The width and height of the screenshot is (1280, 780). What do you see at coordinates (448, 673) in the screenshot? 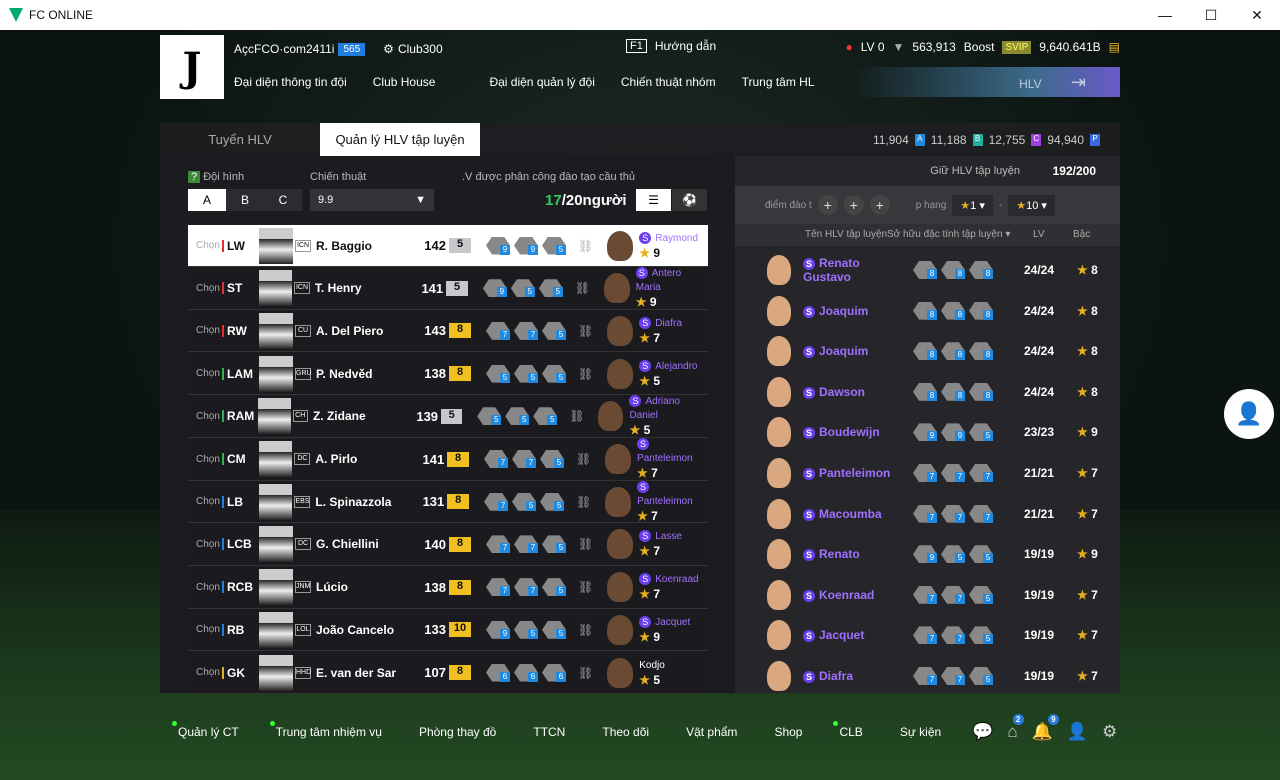
I see `player-row: Chọn GK HHD E. van der Sar 107 8 6 6 6 ⛓ Kodjo ★ 5` at bounding box center [448, 673].